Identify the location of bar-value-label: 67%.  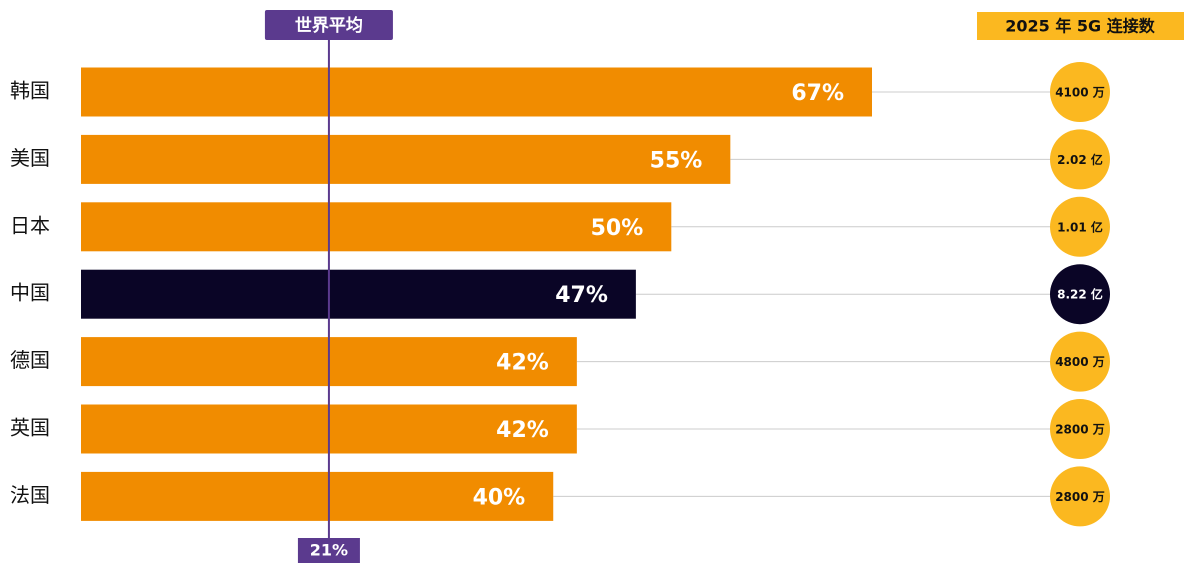
(817, 93).